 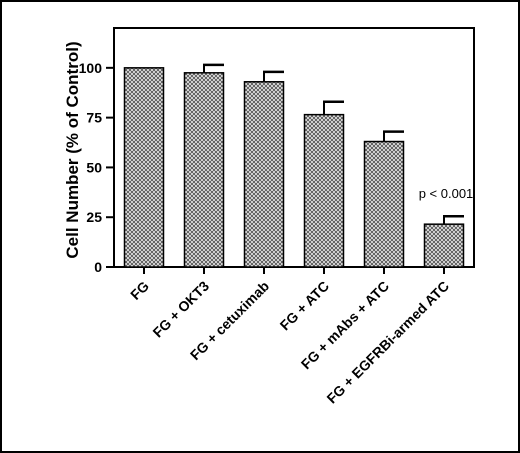 I want to click on y-tick-label: 75, so click(x=94, y=118).